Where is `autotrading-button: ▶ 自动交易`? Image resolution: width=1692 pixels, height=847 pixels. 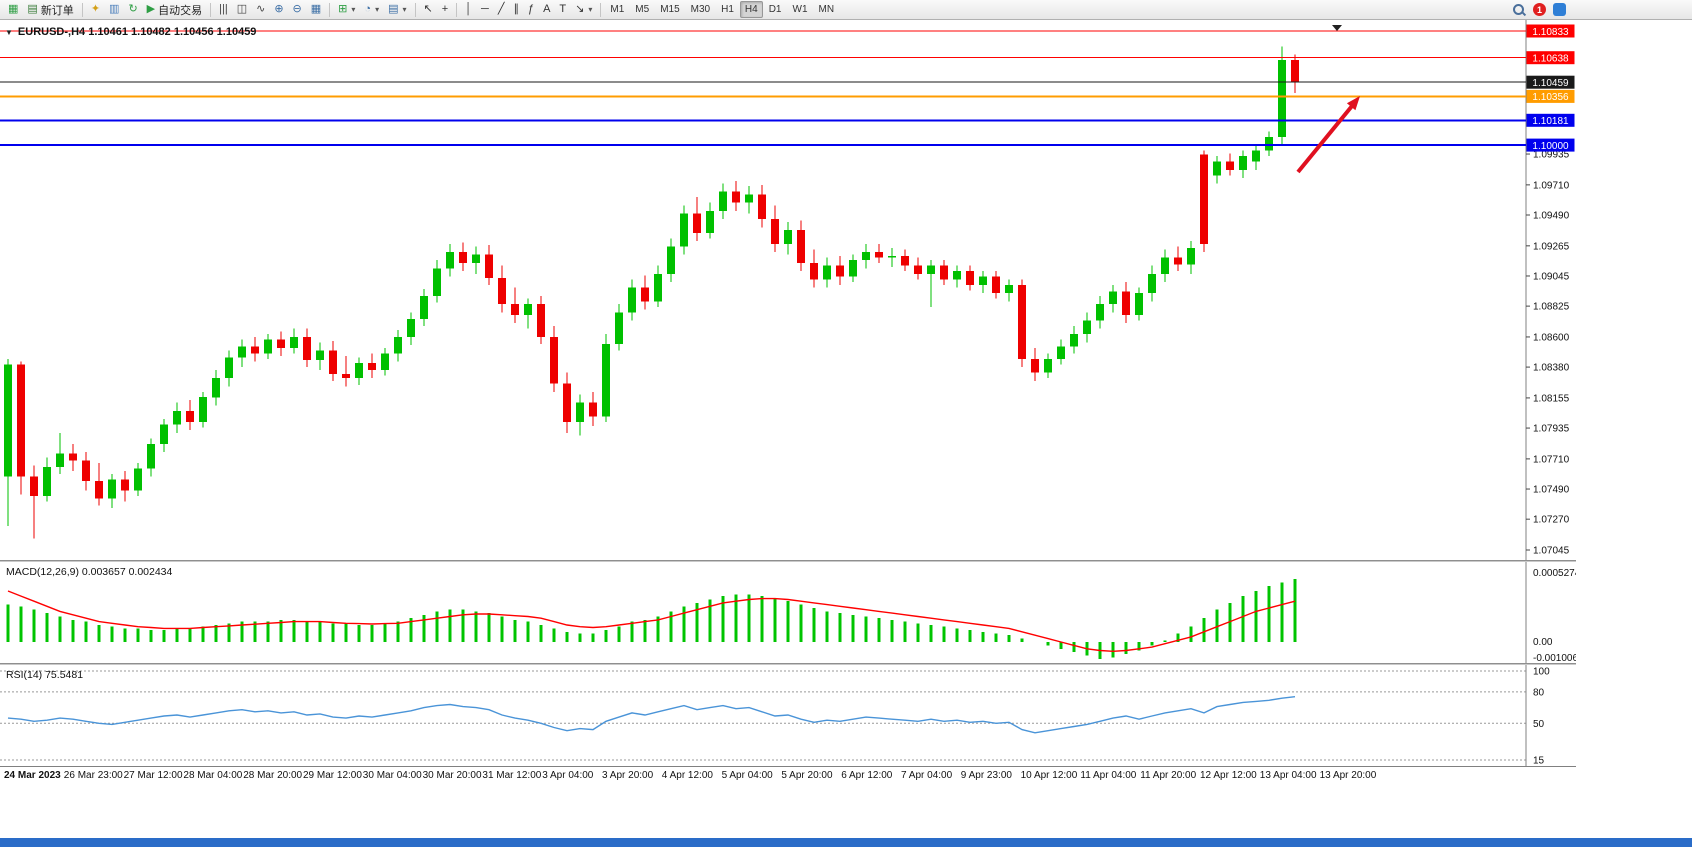 autotrading-button: ▶ 自动交易 is located at coordinates (174, 9).